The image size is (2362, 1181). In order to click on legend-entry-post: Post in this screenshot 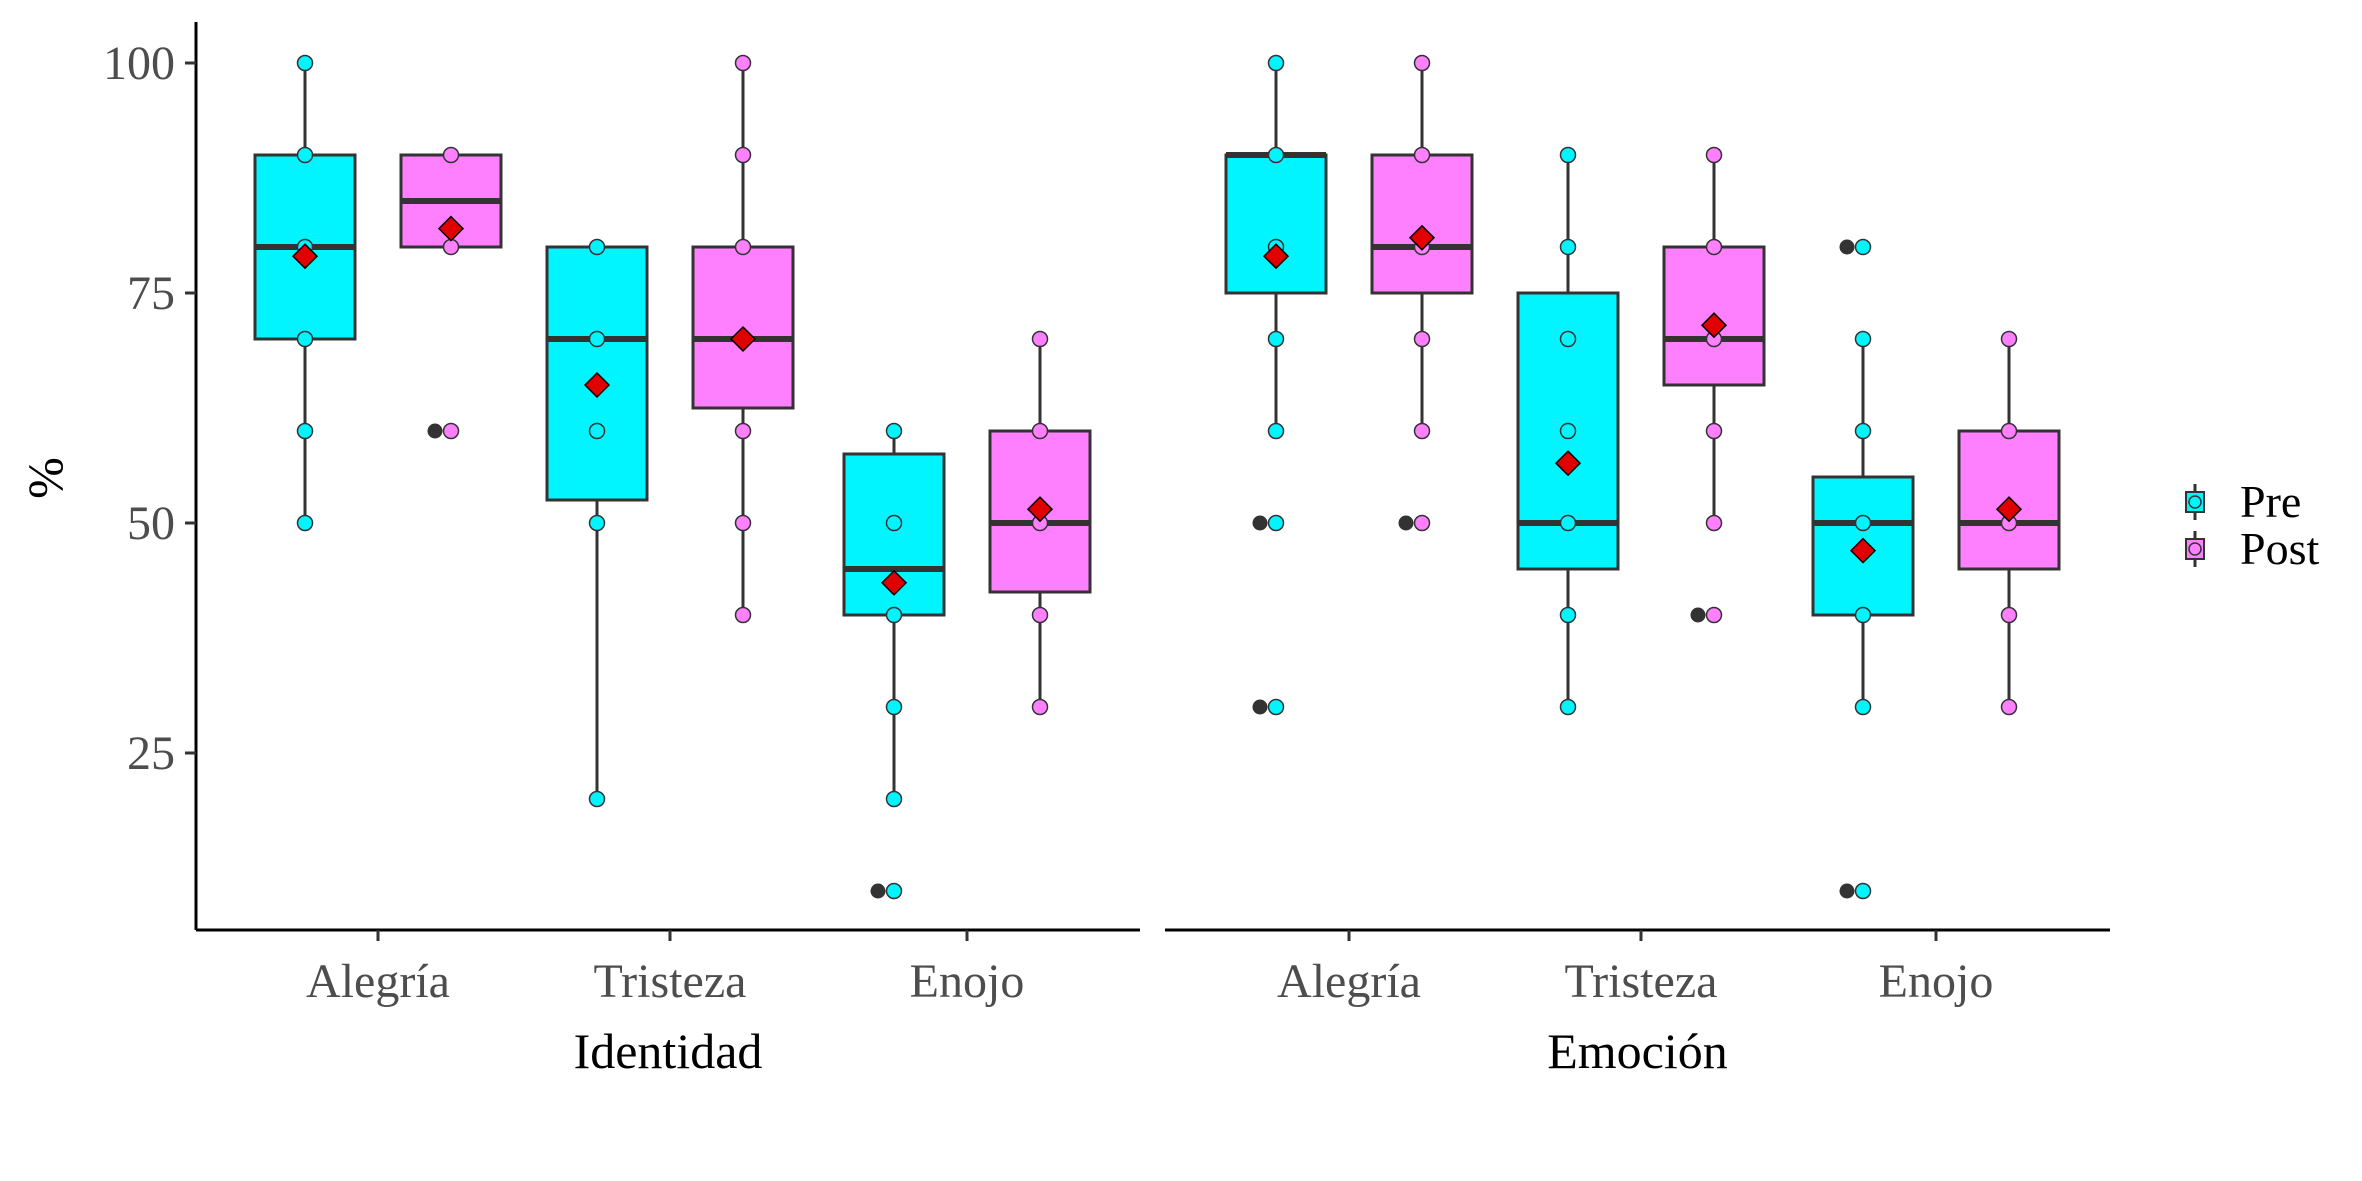, I will do `click(2252, 548)`.